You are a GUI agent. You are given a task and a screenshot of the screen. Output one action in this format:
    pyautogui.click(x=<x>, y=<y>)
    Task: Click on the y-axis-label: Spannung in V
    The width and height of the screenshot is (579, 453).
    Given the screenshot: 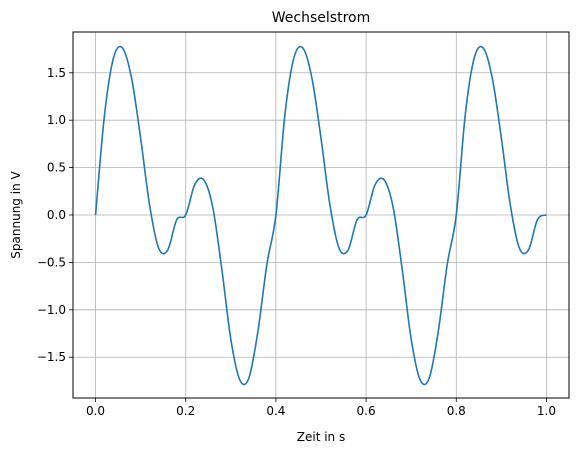 What is the action you would take?
    pyautogui.click(x=16, y=215)
    